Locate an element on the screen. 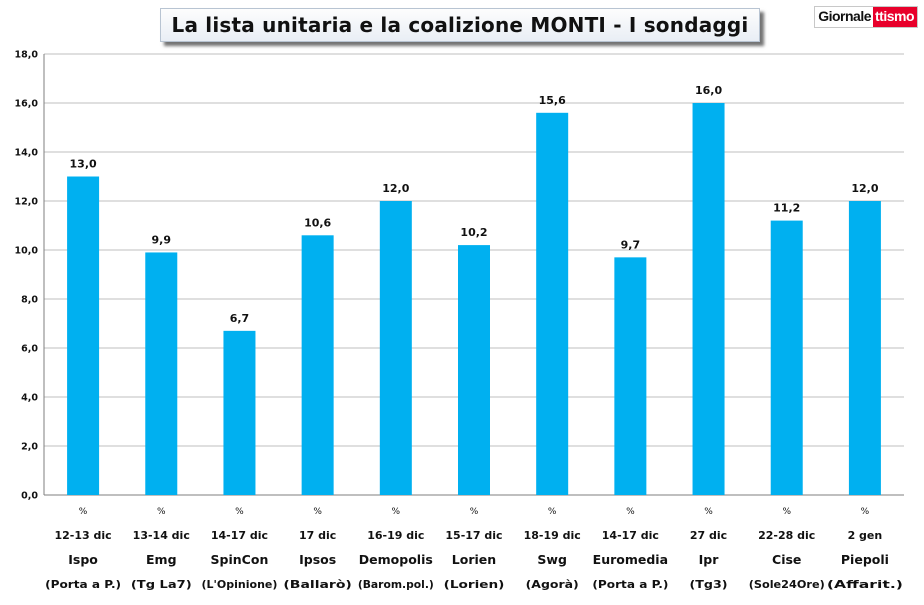 The width and height of the screenshot is (924, 605). x-tick-date: 17 dic is located at coordinates (317, 535).